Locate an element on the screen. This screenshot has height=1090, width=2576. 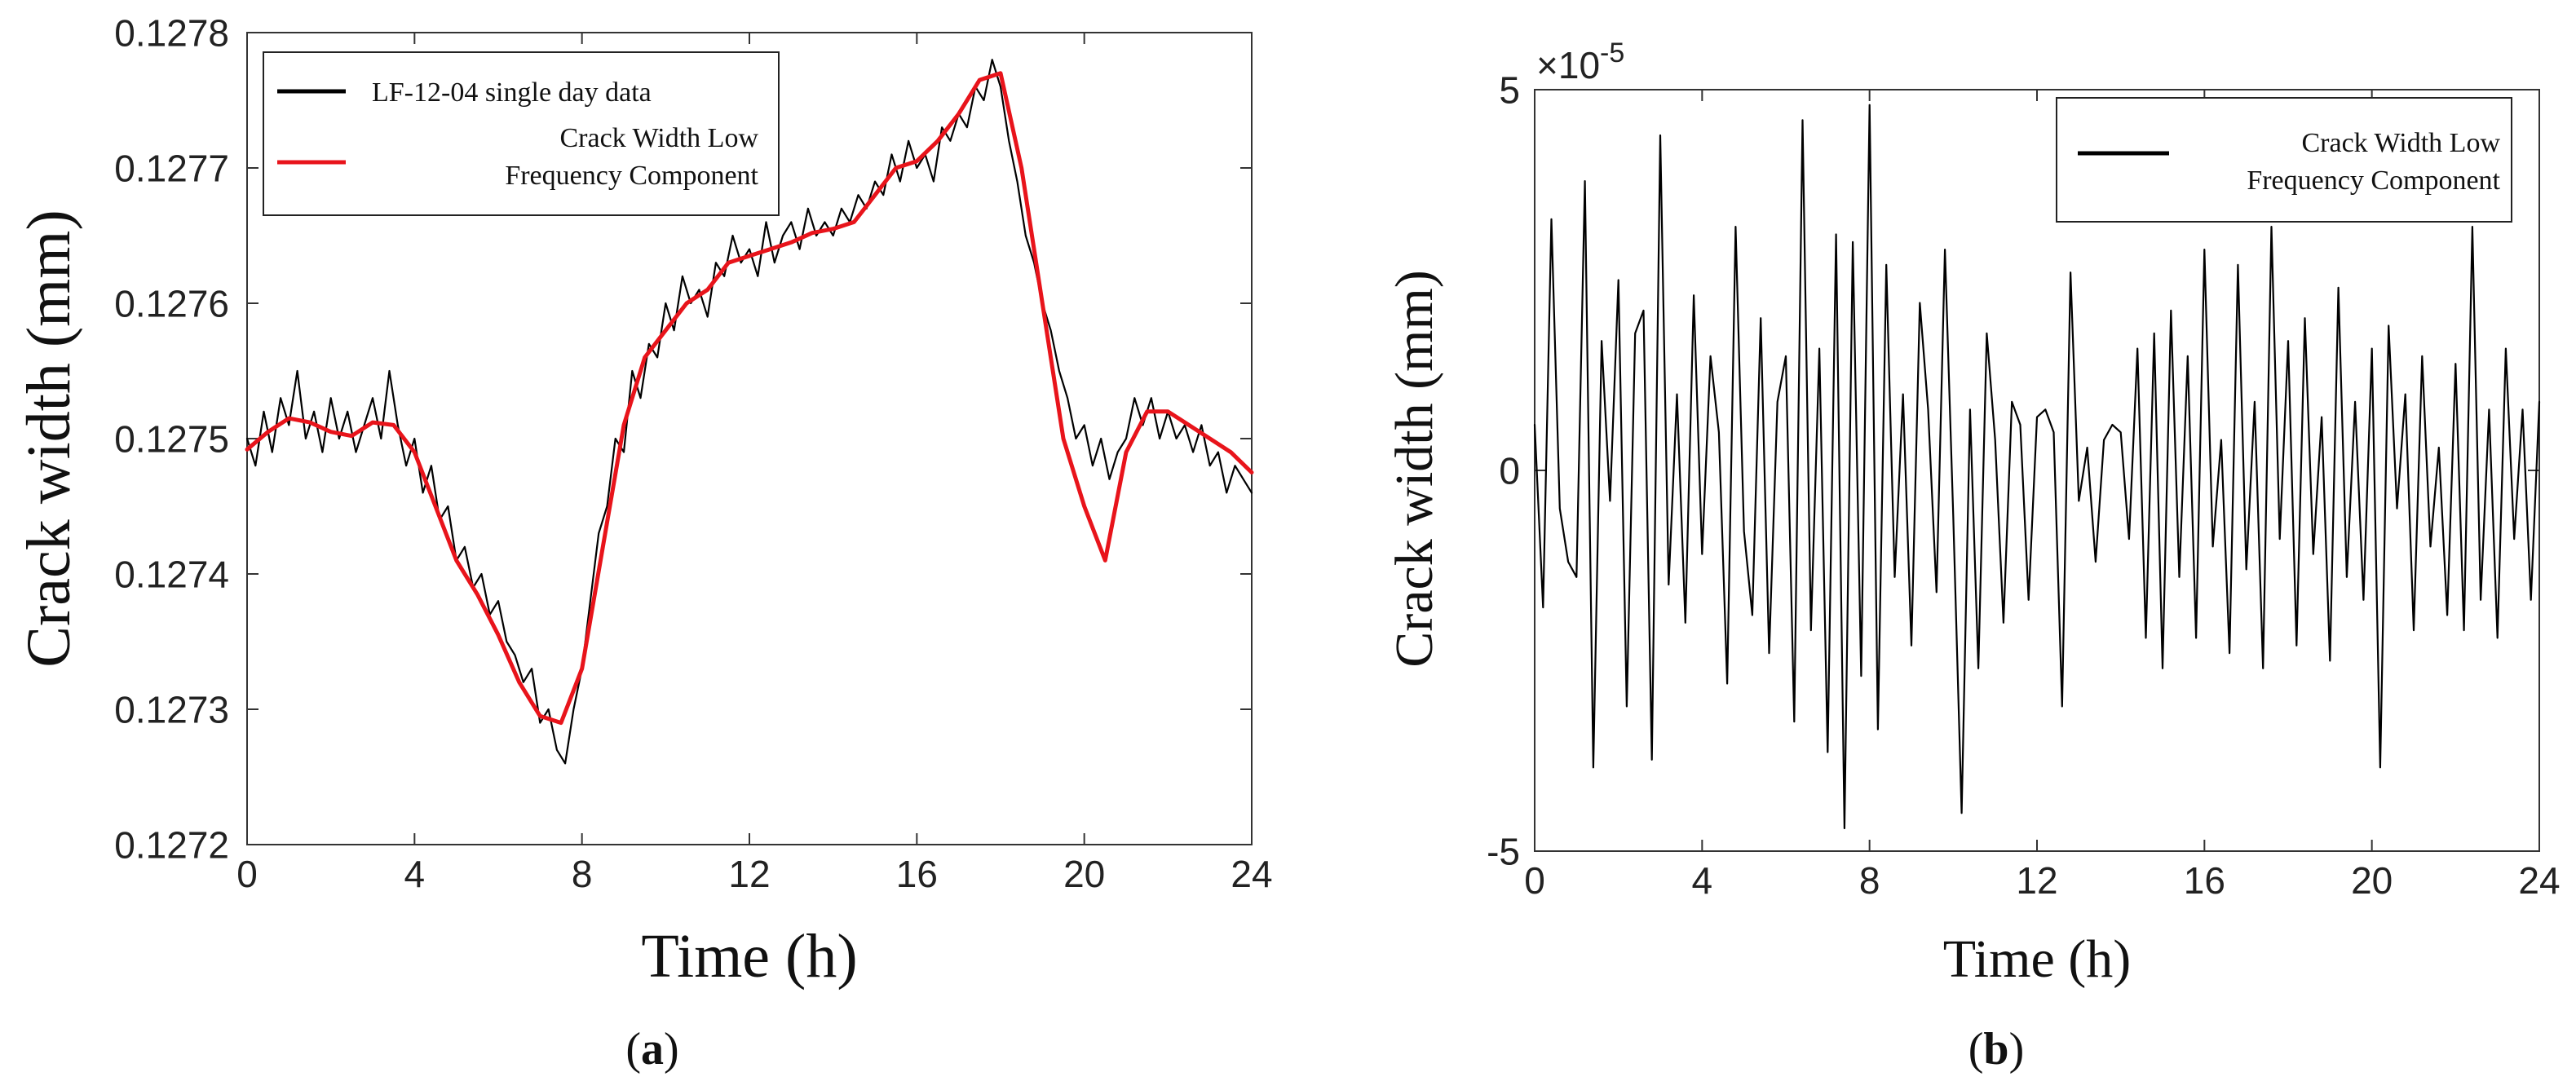
panel-a-y-tick-label: 0.1272 is located at coordinates (171, 845).